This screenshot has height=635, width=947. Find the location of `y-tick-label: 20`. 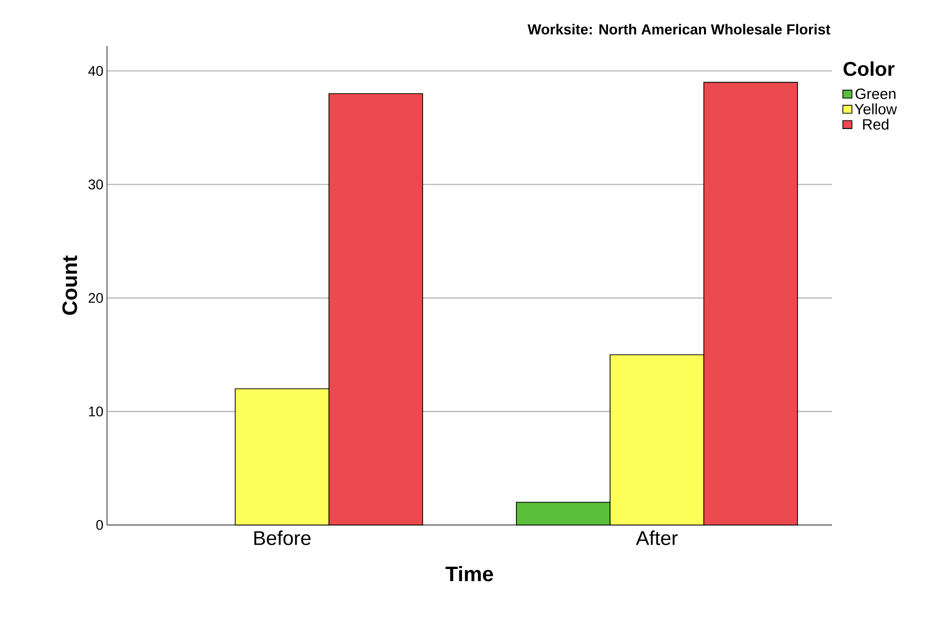

y-tick-label: 20 is located at coordinates (95, 298).